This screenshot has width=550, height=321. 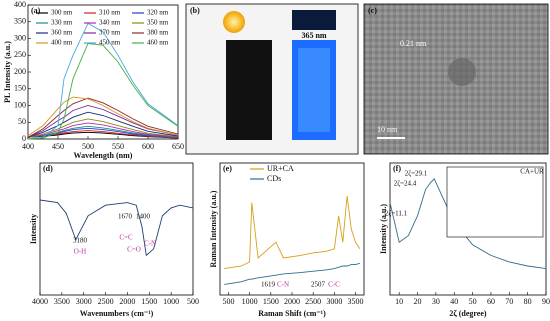 I want to click on photo-b: (b) 365 nm, so click(x=272, y=79).